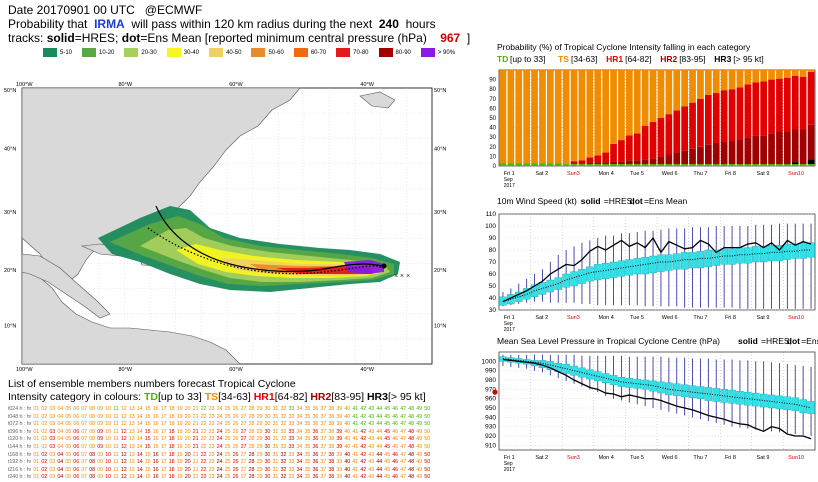 The height and width of the screenshot is (482, 818). What do you see at coordinates (490, 371) in the screenshot?
I see `y-tick-label: 990` at bounding box center [490, 371].